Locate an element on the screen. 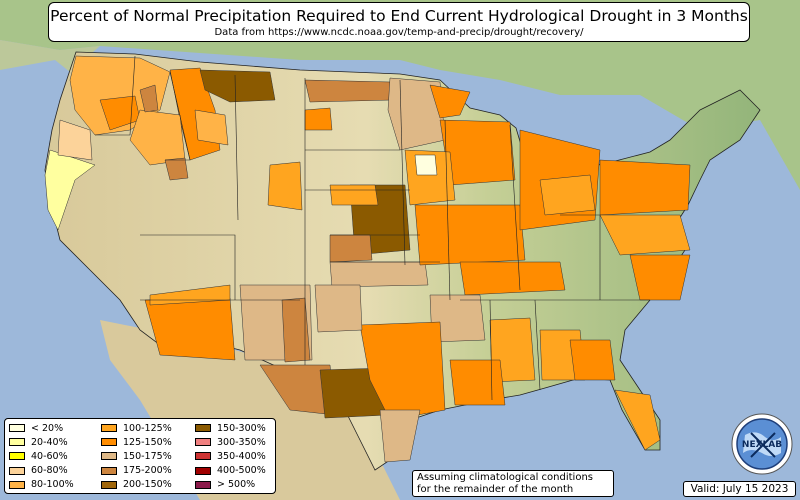 The image size is (800, 500). legend-item: 300-350% is located at coordinates (240, 442).